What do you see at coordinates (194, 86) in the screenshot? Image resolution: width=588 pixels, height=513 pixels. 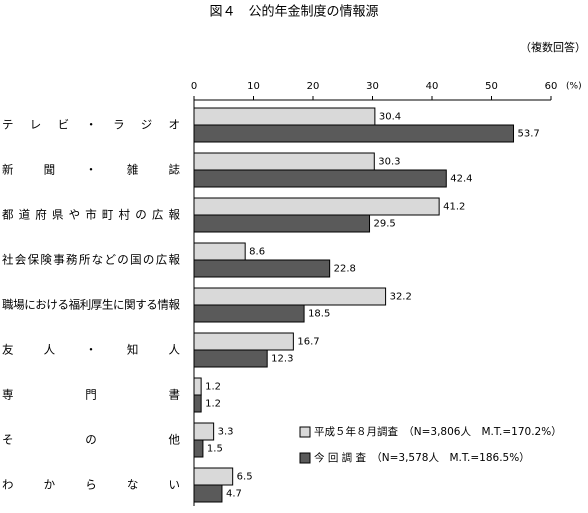 I see `x-tick-label: 0` at bounding box center [194, 86].